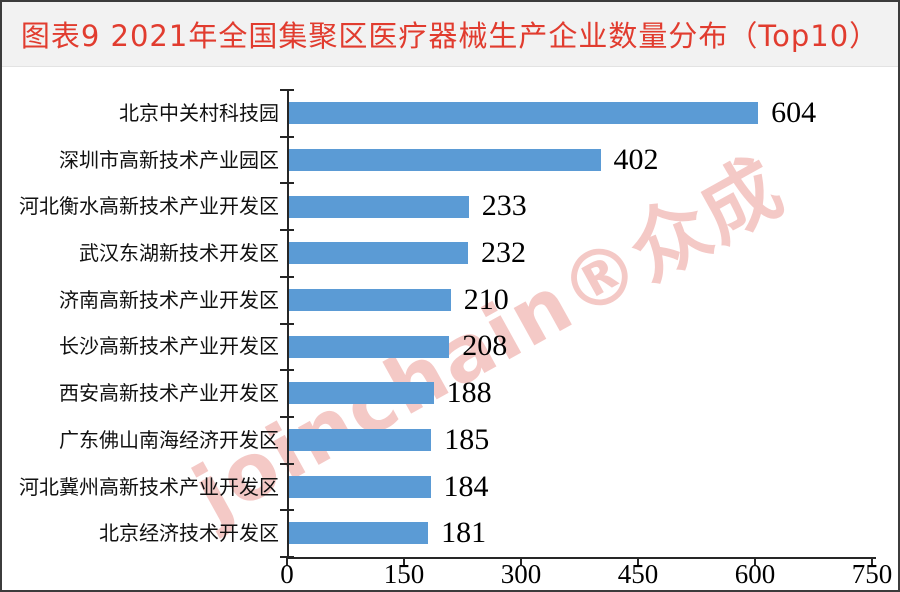  I want to click on value-label: 208, so click(485, 346).